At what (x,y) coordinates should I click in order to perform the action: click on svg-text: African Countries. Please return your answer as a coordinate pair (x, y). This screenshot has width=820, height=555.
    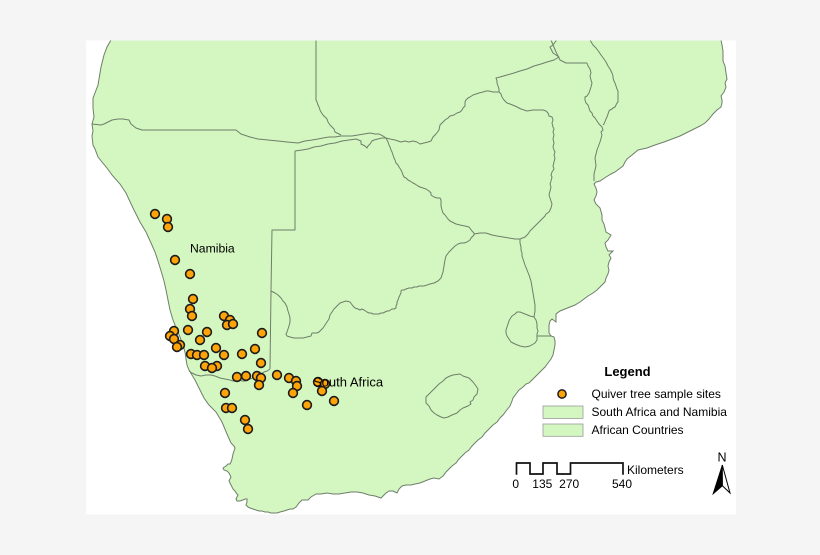
    Looking at the image, I should click on (638, 430).